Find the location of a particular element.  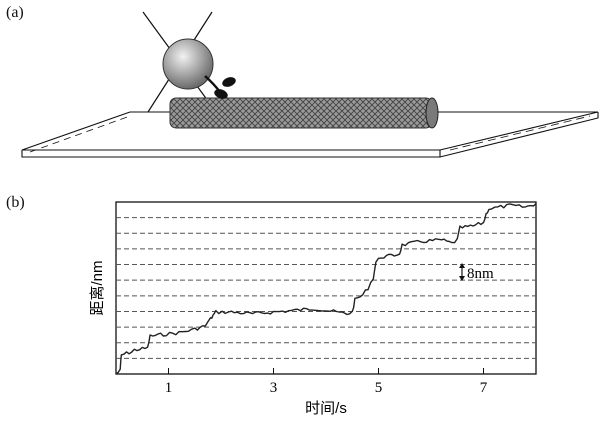

kinesin-motor is located at coordinates (220, 87).